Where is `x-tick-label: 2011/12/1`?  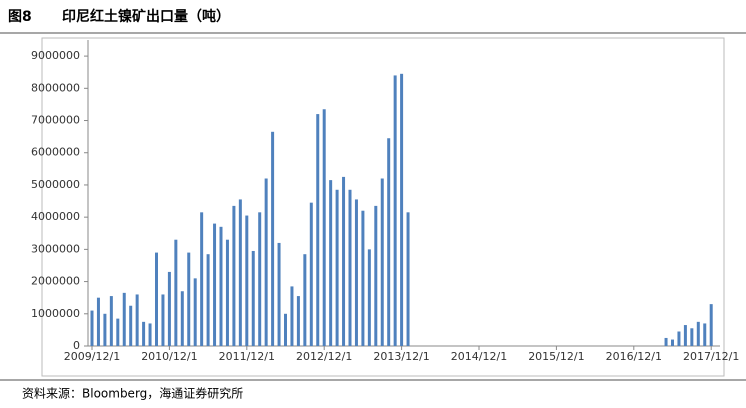
x-tick-label: 2011/12/1 is located at coordinates (247, 356).